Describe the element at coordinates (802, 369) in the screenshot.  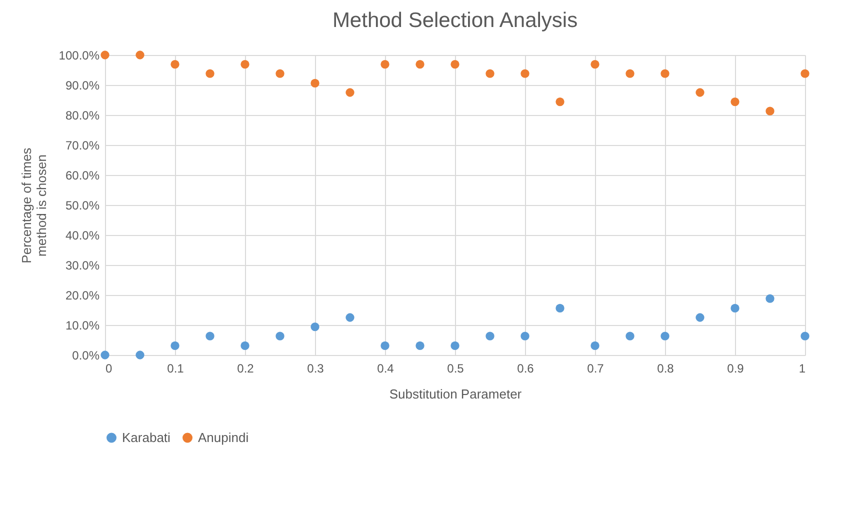
I see `x-tick-label: 1` at that location.